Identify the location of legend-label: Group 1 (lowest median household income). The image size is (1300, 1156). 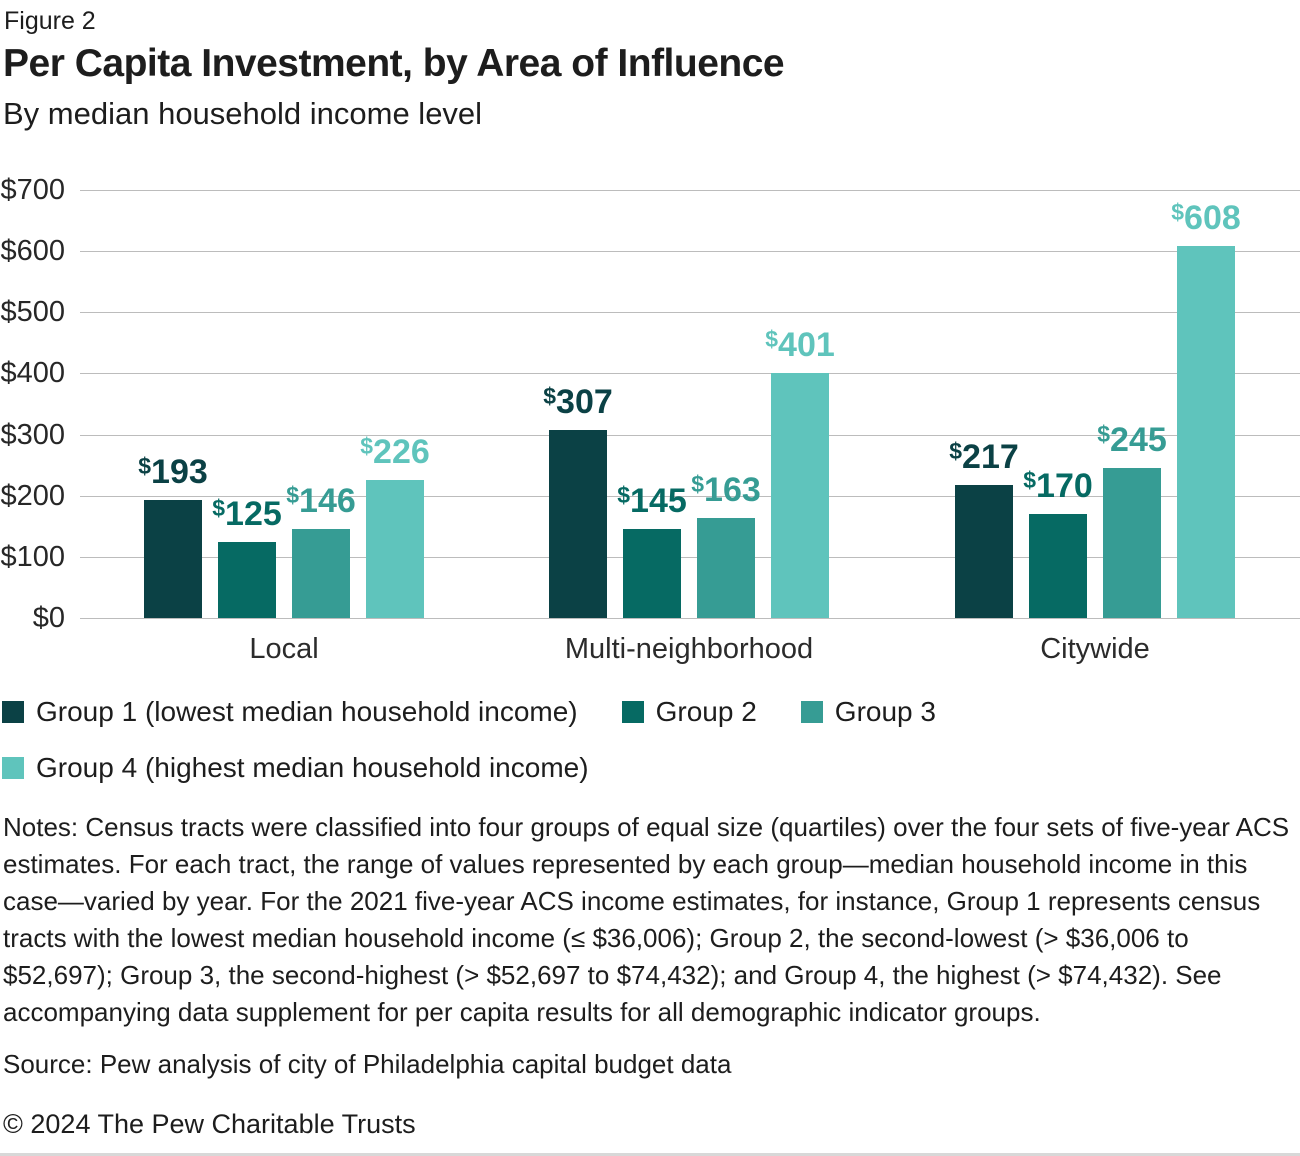
(307, 711).